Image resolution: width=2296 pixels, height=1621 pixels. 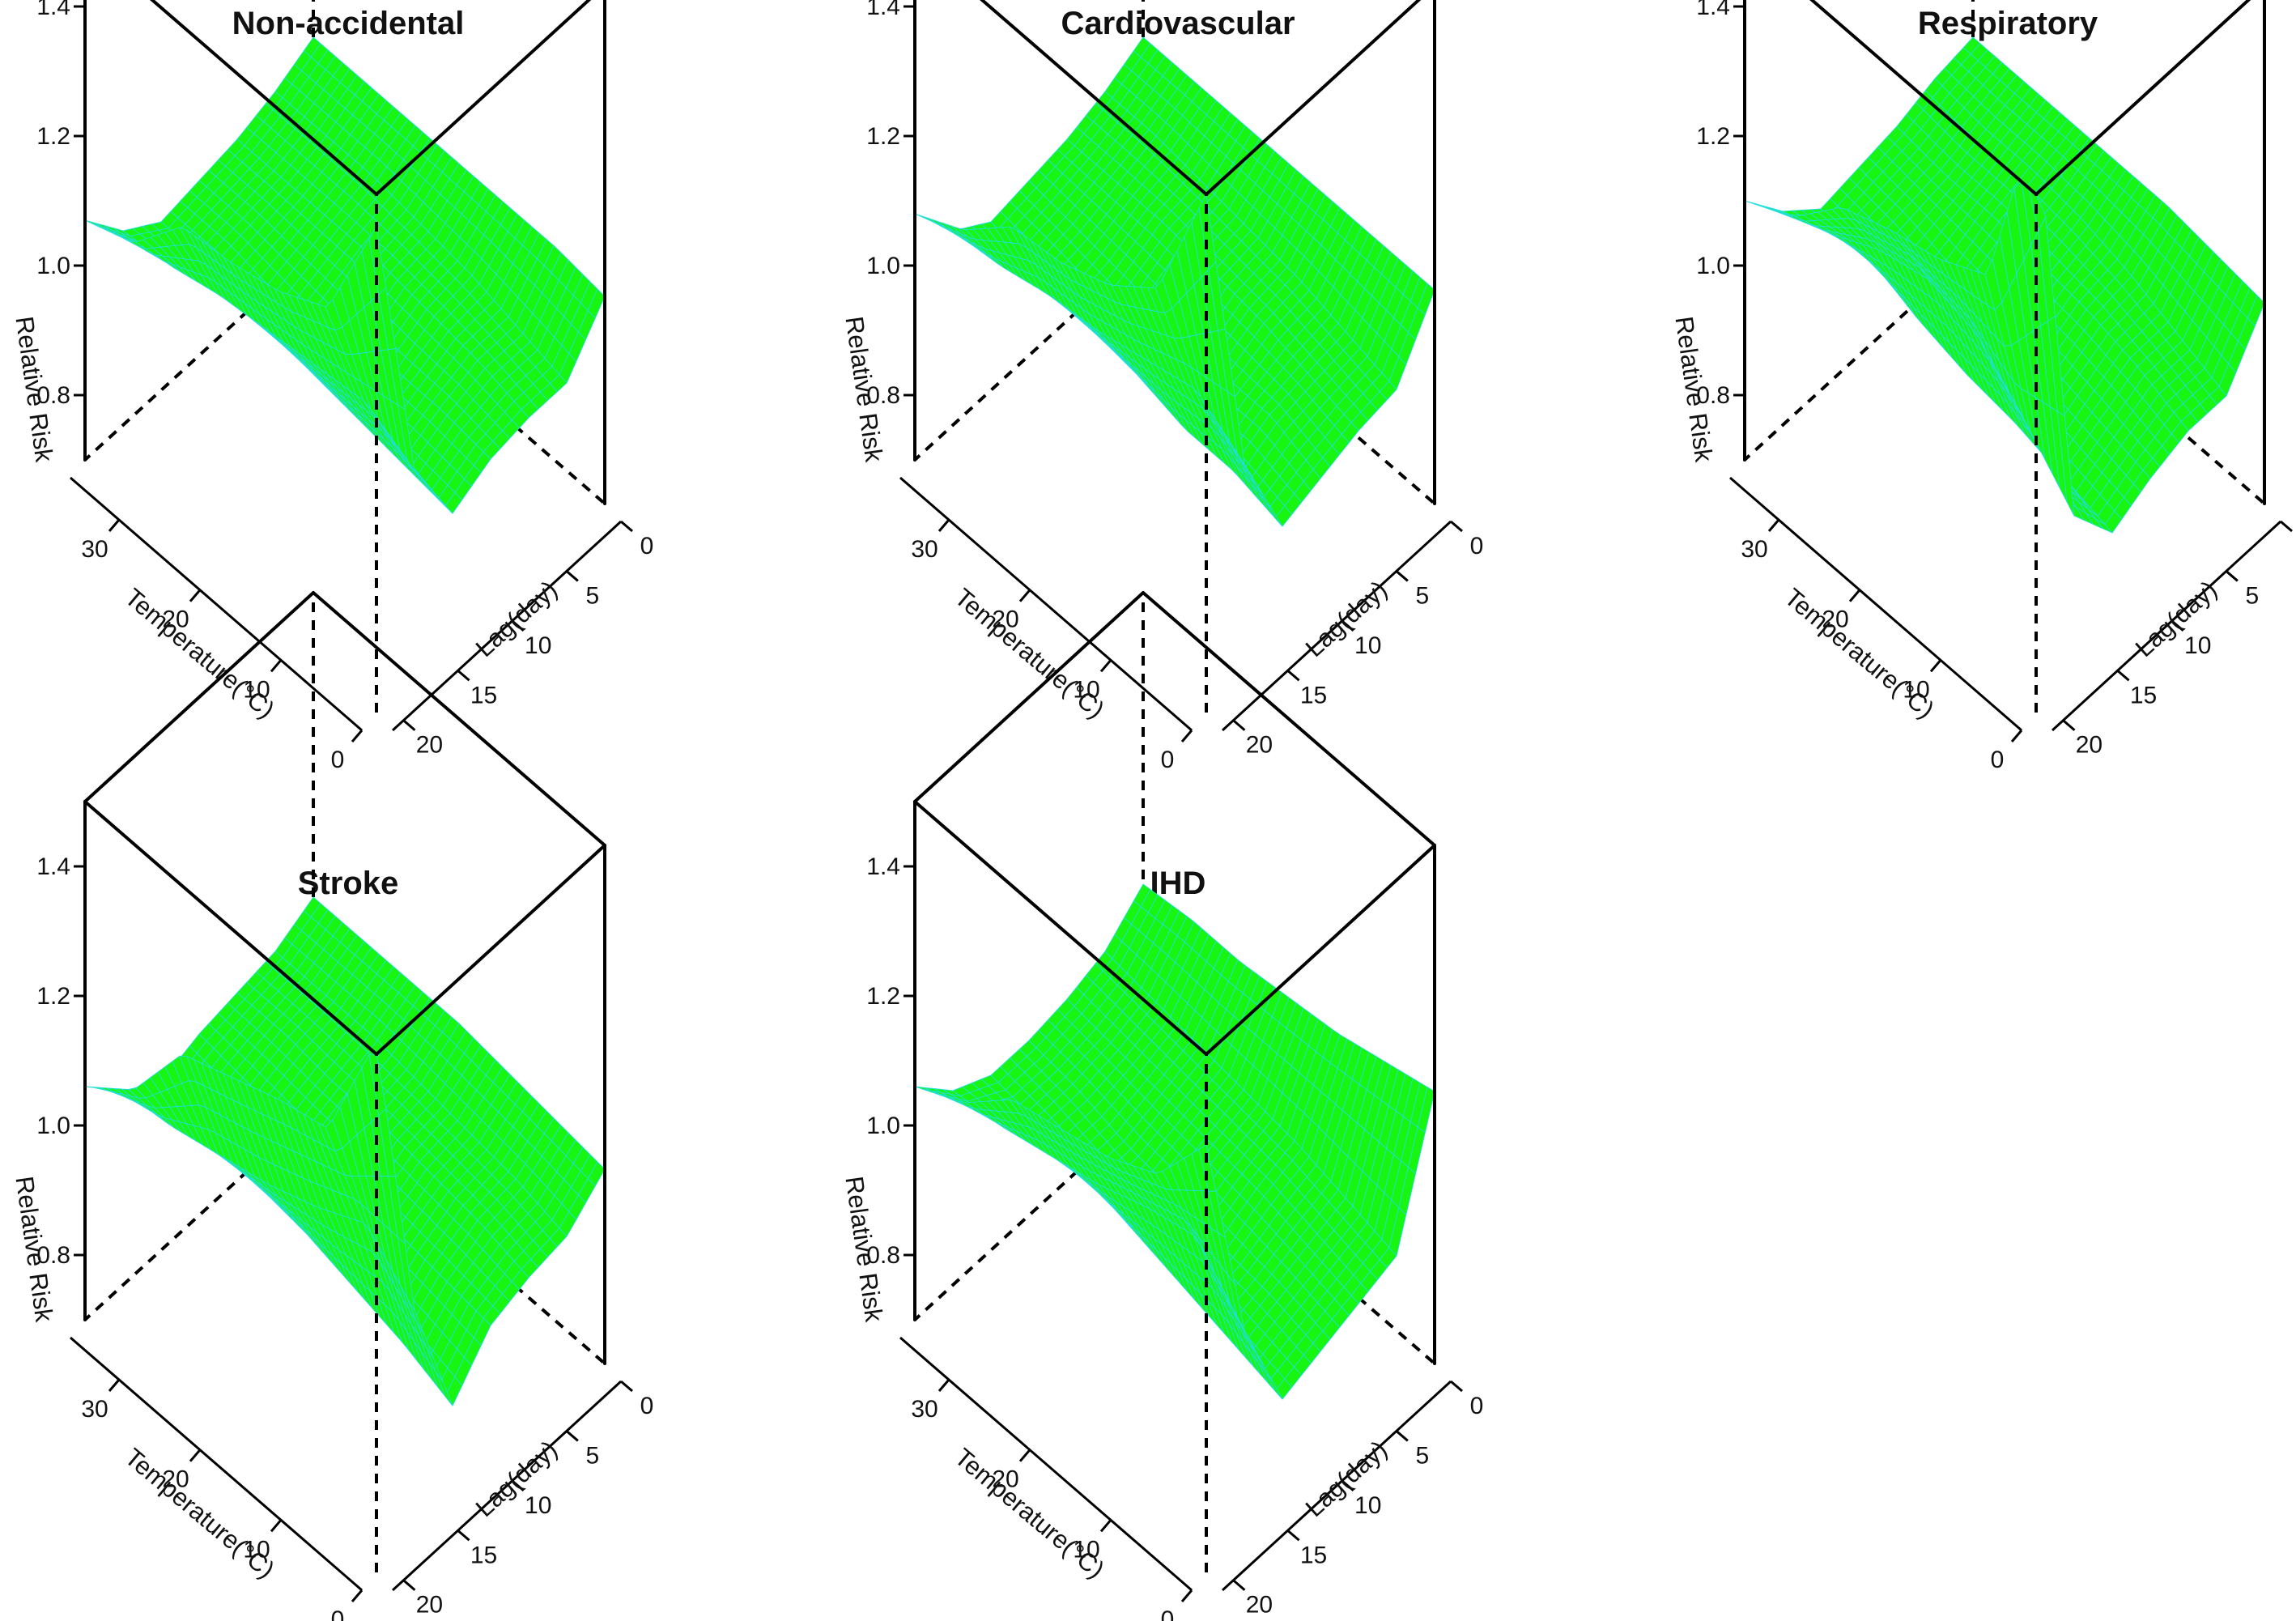 What do you see at coordinates (2008, 23) in the screenshot?
I see `panel-title: Respiratory` at bounding box center [2008, 23].